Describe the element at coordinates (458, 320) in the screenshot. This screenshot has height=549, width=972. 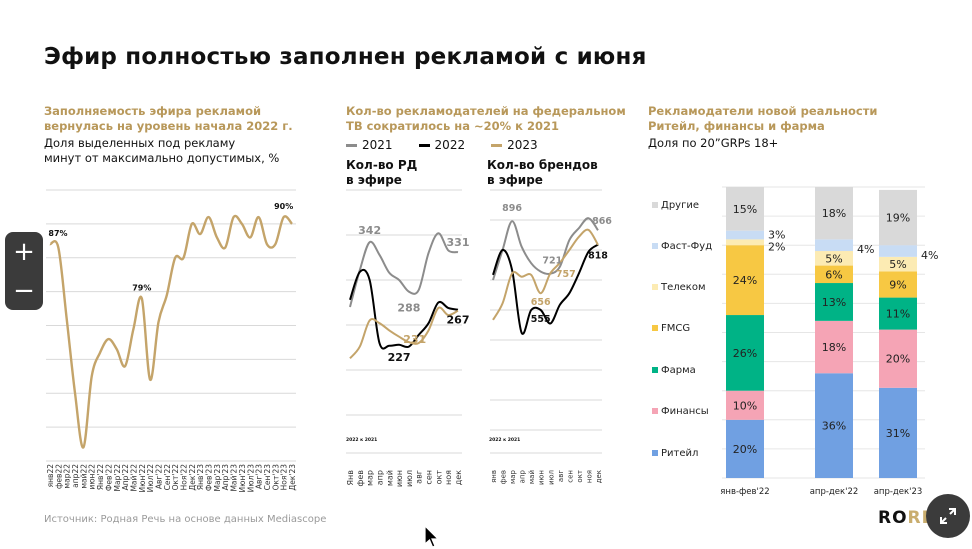
I see `data-label: 267` at that location.